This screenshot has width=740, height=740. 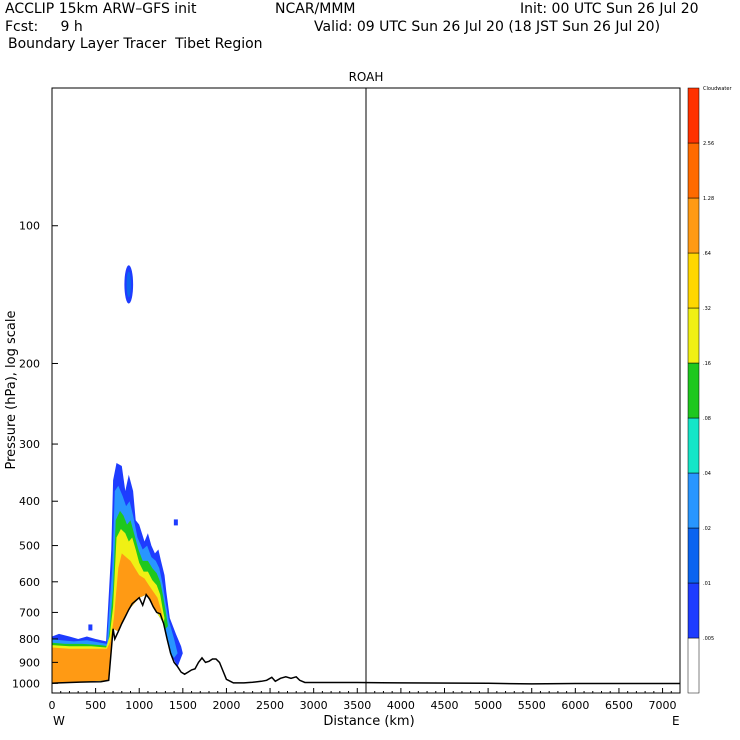 What do you see at coordinates (270, 705) in the screenshot?
I see `x-tick-label: 2500` at bounding box center [270, 705].